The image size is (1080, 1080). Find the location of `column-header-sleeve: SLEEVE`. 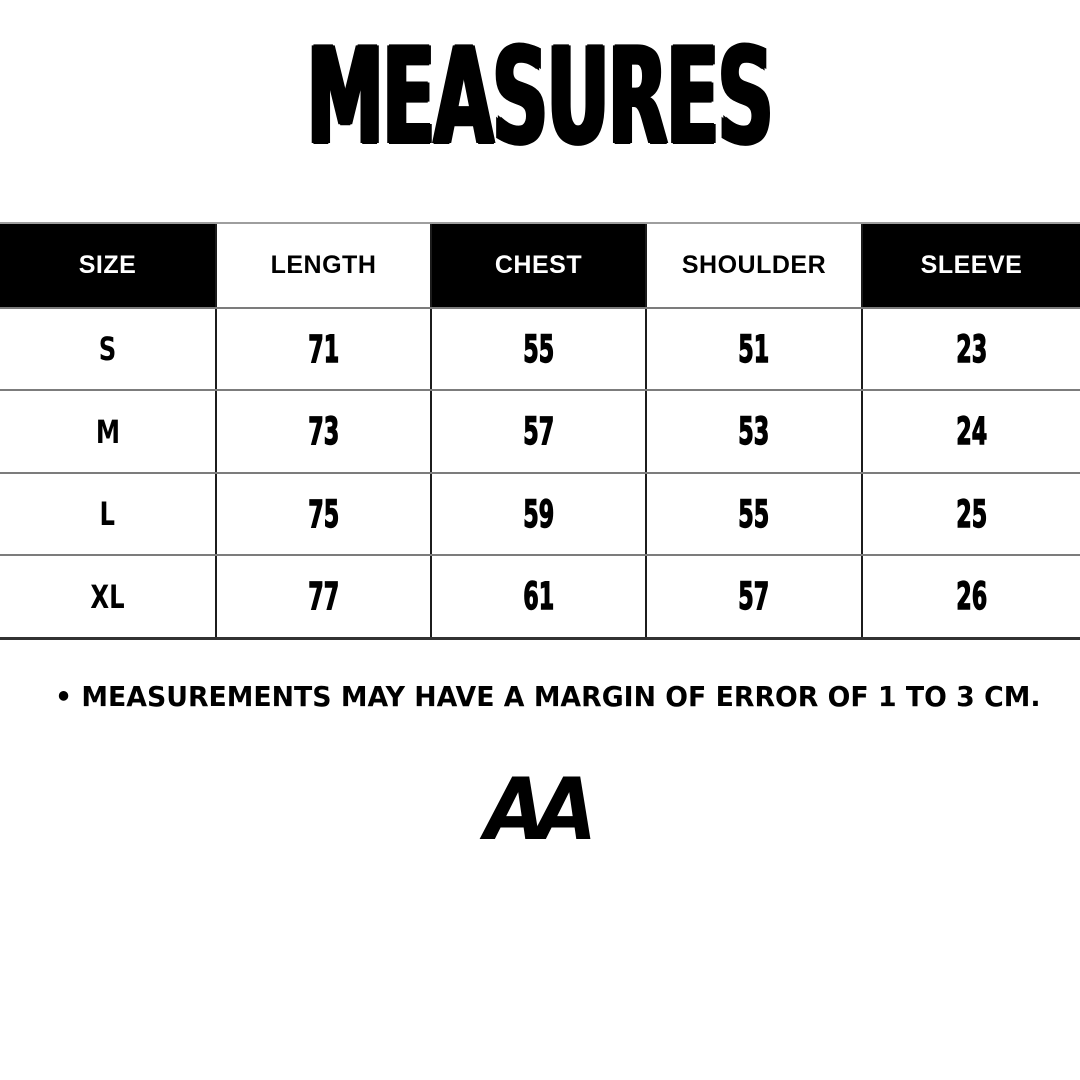

column-header-sleeve: SLEEVE is located at coordinates (971, 265).